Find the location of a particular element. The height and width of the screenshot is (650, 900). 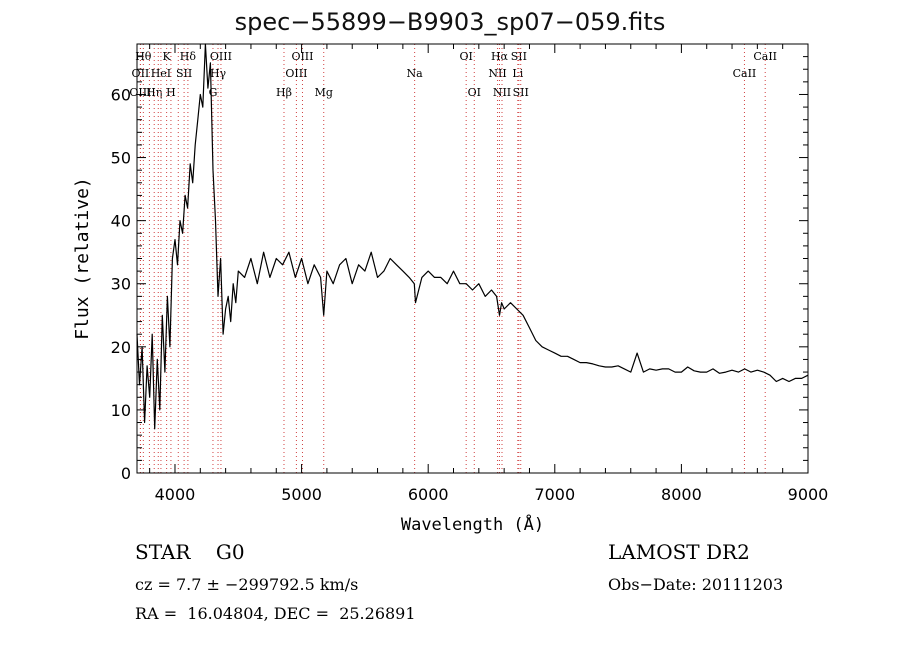

line-label-22: NII is located at coordinates (497, 73).